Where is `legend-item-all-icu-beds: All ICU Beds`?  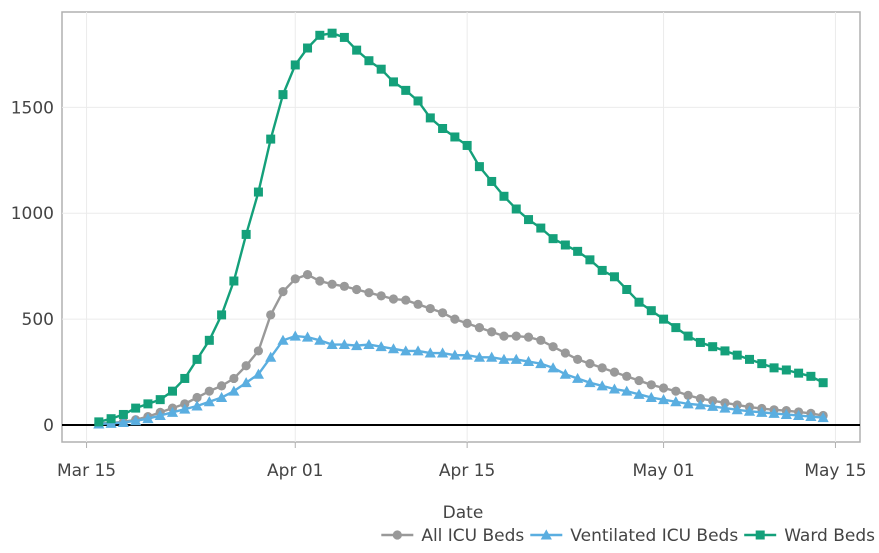 legend-item-all-icu-beds: All ICU Beds is located at coordinates (452, 536).